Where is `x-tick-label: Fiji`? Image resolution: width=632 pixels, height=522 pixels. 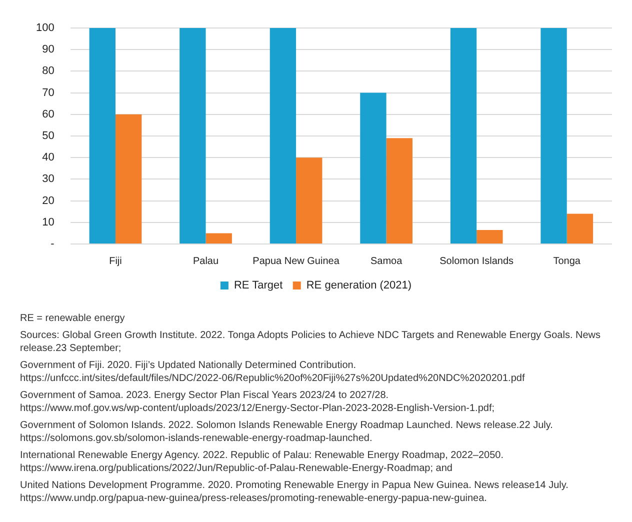 x-tick-label: Fiji is located at coordinates (115, 261).